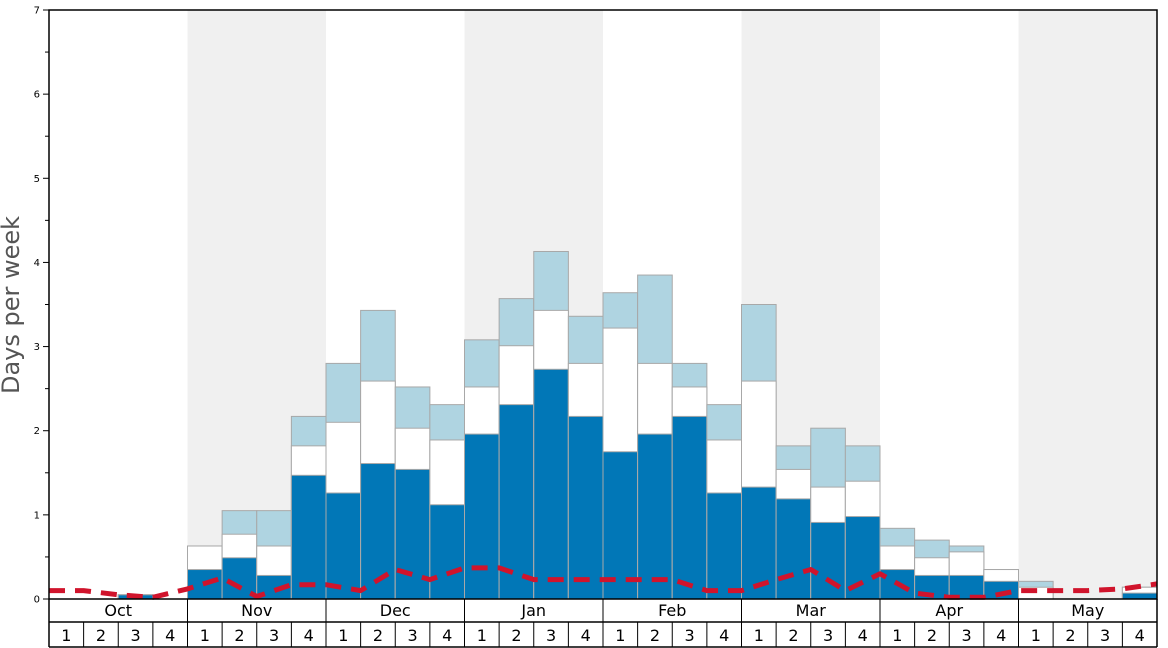  Describe the element at coordinates (118, 610) in the screenshot. I see `month-label-oct: Oct` at that location.